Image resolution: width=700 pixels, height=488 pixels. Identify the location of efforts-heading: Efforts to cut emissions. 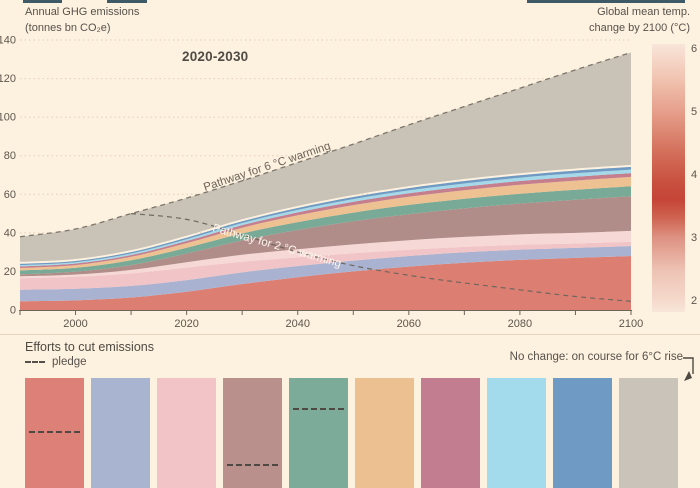
(89, 347).